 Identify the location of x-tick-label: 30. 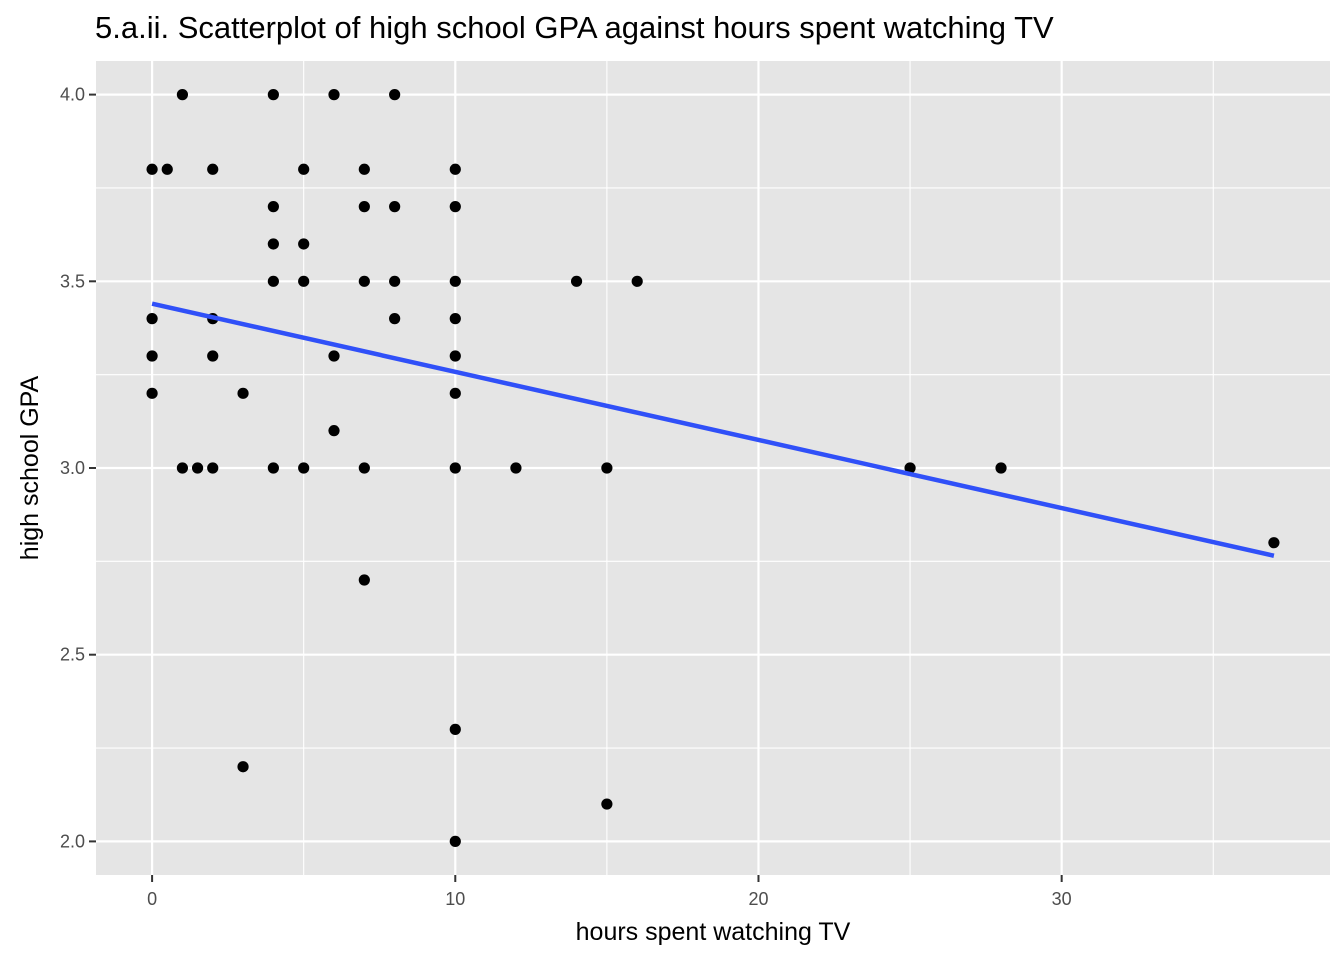
(1062, 899).